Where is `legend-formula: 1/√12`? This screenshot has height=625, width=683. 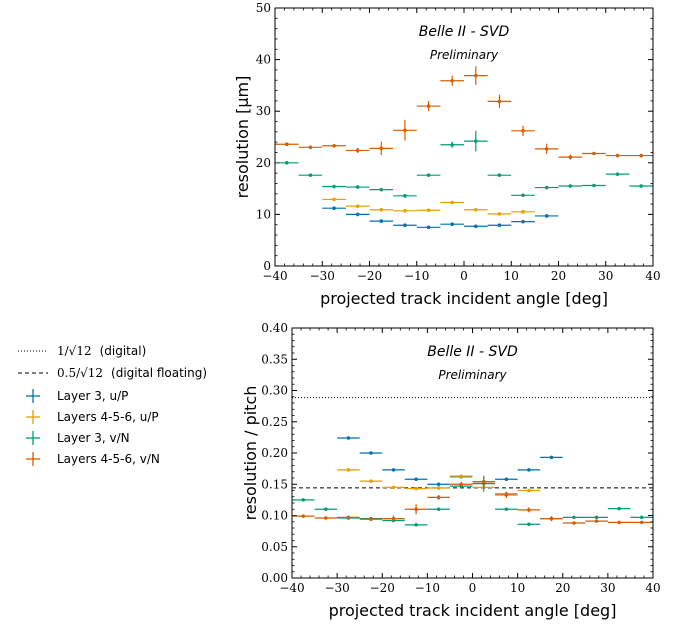
legend-formula: 1/√12 is located at coordinates (74, 351).